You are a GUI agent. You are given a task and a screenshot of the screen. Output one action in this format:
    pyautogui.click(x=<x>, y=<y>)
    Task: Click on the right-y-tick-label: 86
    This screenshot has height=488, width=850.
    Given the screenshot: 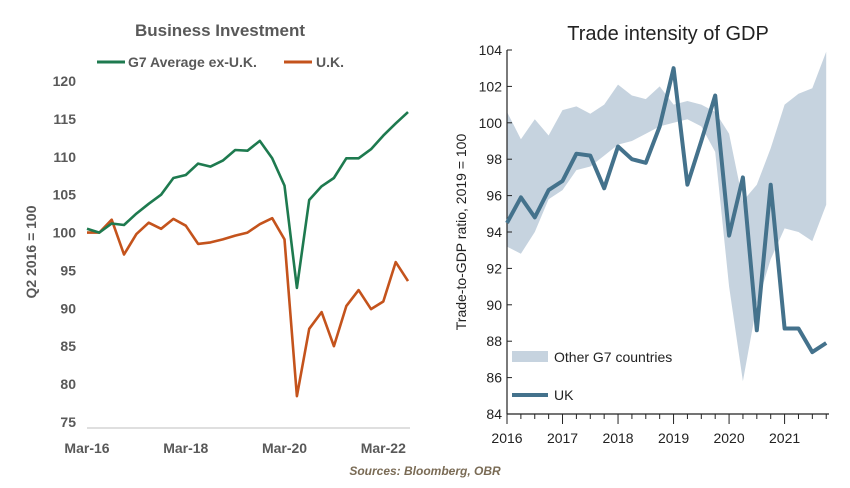 What is the action you would take?
    pyautogui.click(x=494, y=378)
    